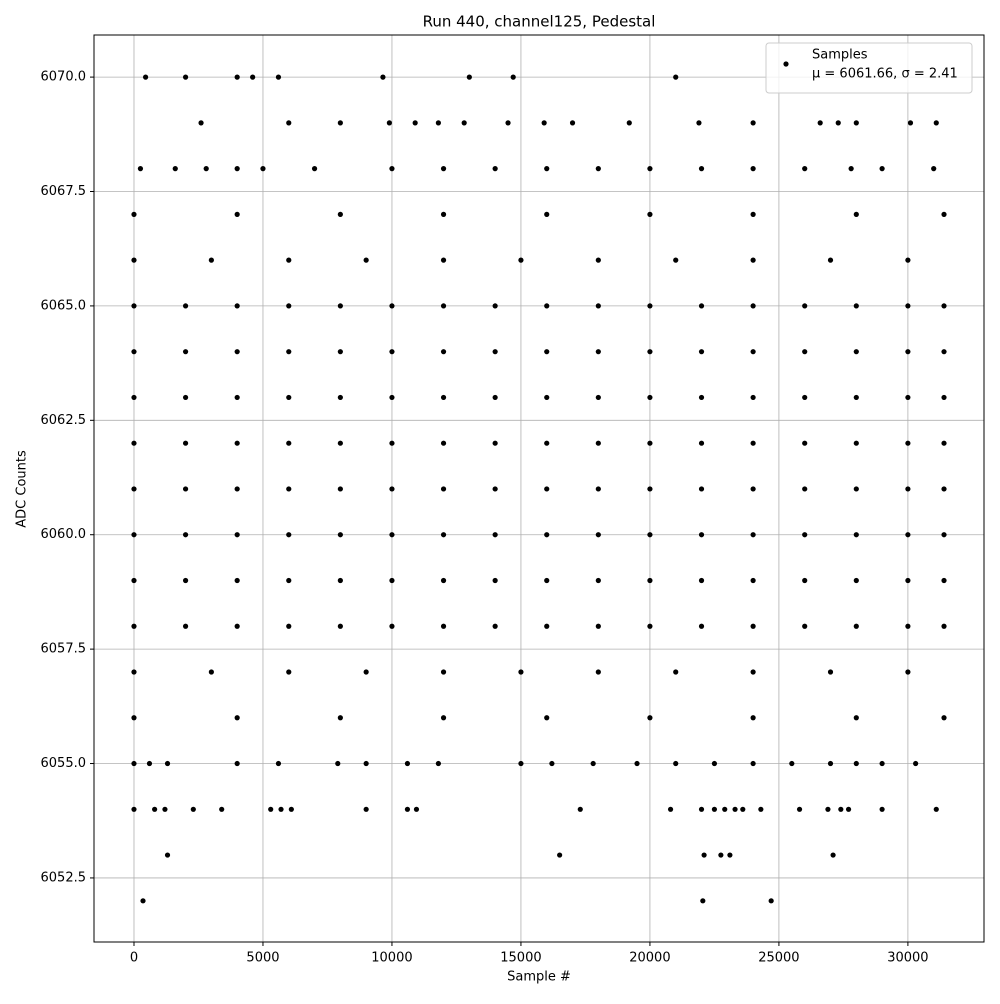 This screenshot has width=1000, height=1004. Describe the element at coordinates (520, 958) in the screenshot. I see `x-tick-label: 15000` at that location.